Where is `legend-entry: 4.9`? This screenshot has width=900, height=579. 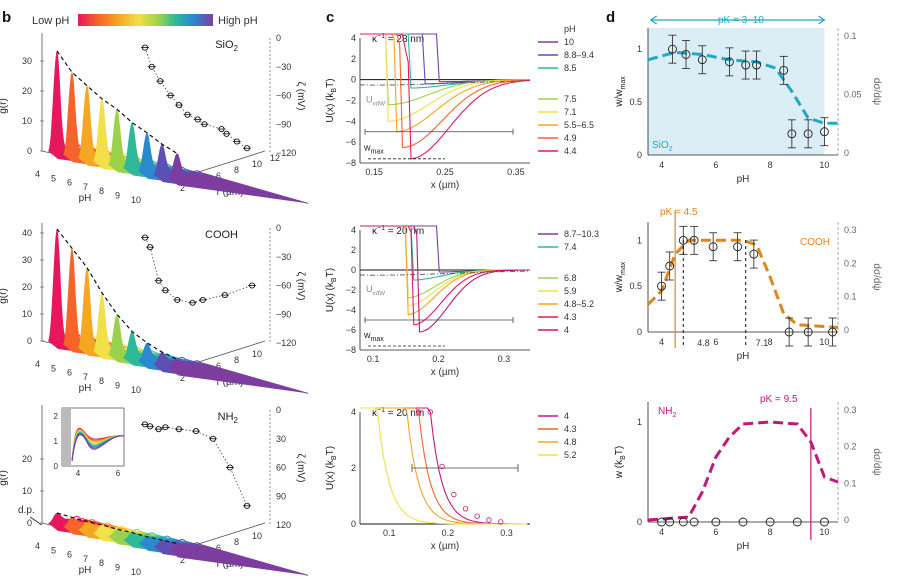 legend-entry: 4.9 is located at coordinates (570, 138).